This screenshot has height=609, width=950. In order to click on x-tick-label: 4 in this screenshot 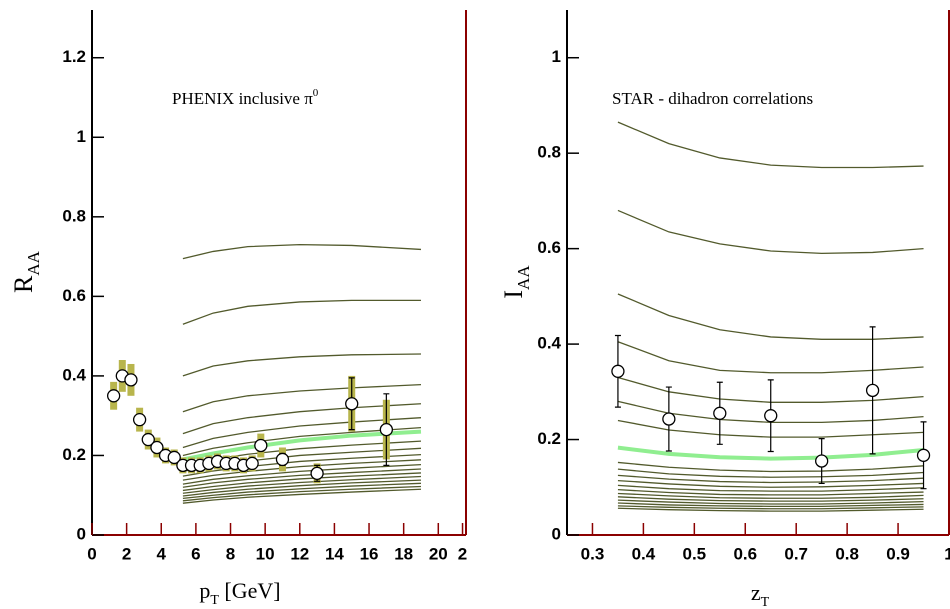, I will do `click(162, 553)`.